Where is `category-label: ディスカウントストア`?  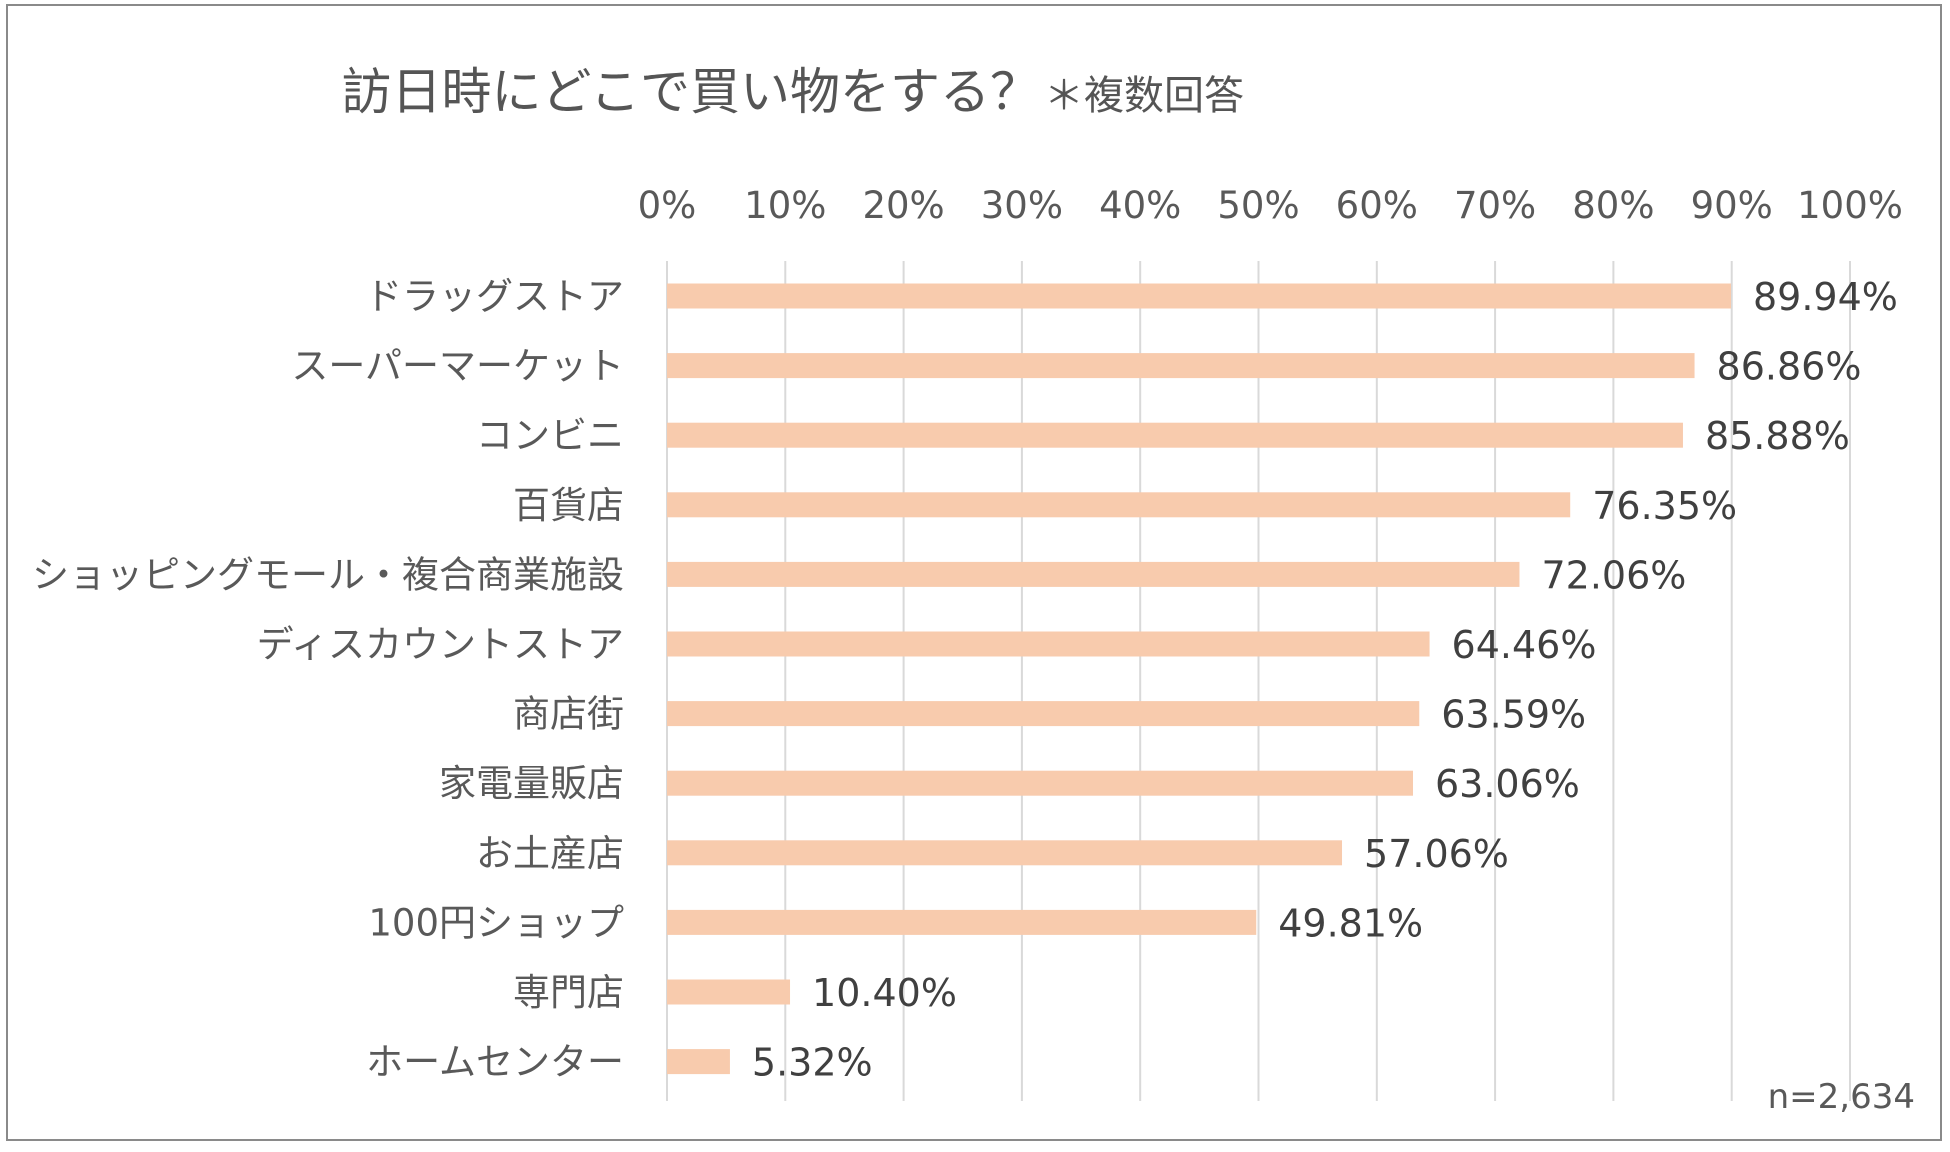
category-label: ディスカウントストア is located at coordinates (440, 644).